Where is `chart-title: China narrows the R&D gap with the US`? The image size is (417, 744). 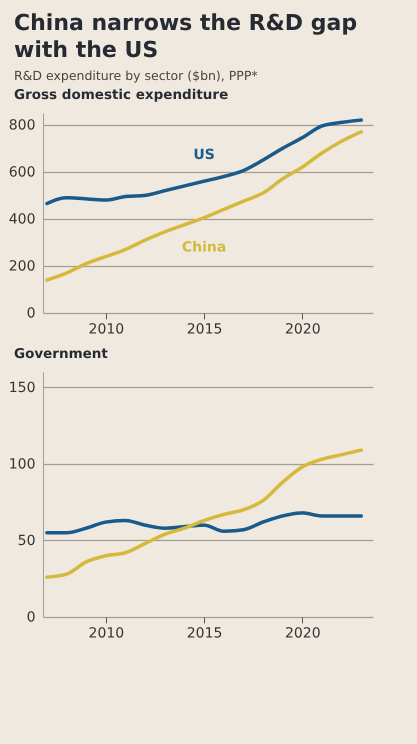
chart-title: China narrows the R&D gap with the US is located at coordinates (186, 37).